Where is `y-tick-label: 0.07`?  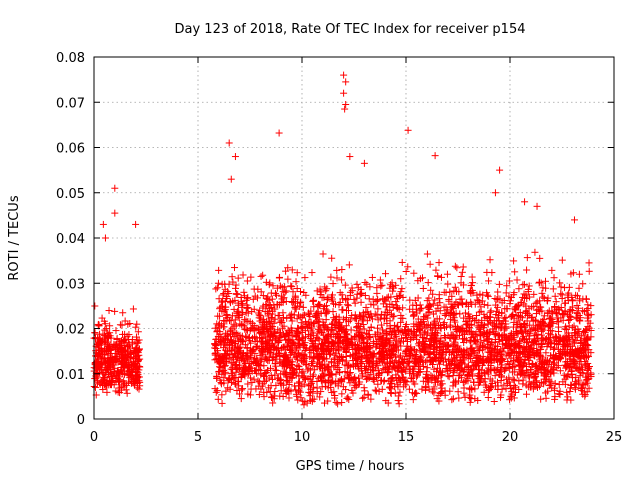 y-tick-label: 0.07 is located at coordinates (70, 103).